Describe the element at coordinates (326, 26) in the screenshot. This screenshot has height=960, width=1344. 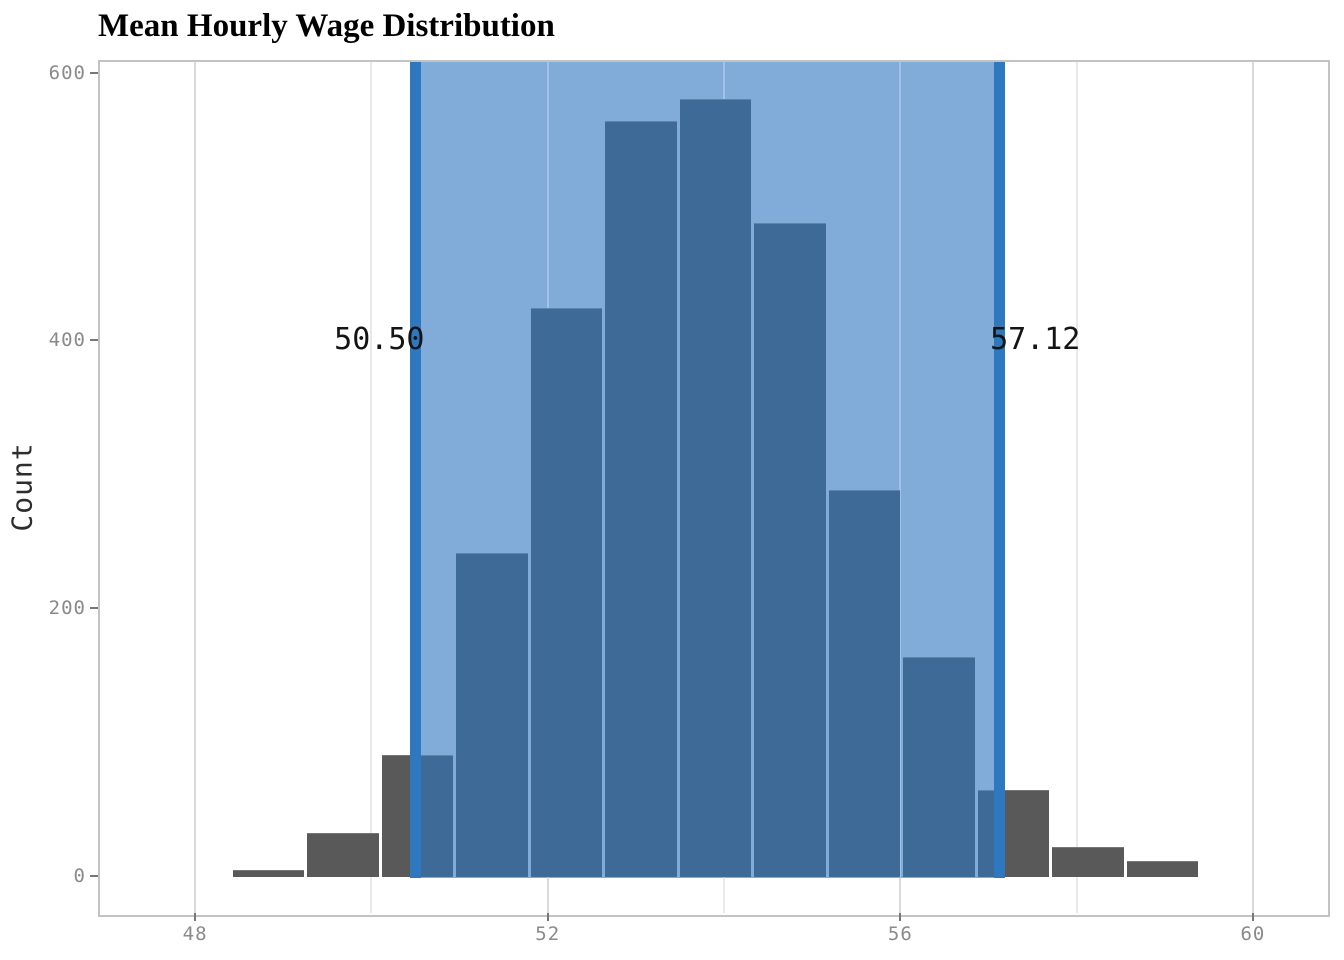
I see `chart-title: Mean Hourly Wage Distribution` at that location.